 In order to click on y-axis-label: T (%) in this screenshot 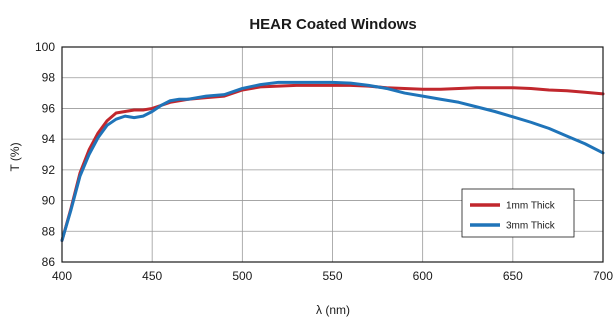, I will do `click(15, 156)`.